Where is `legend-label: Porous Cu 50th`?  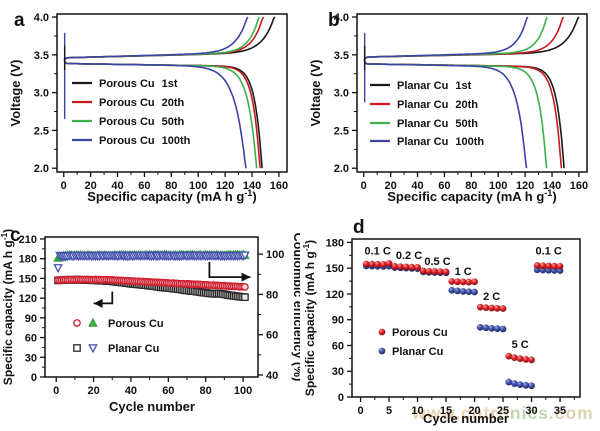
legend-label: Porous Cu 50th is located at coordinates (142, 122).